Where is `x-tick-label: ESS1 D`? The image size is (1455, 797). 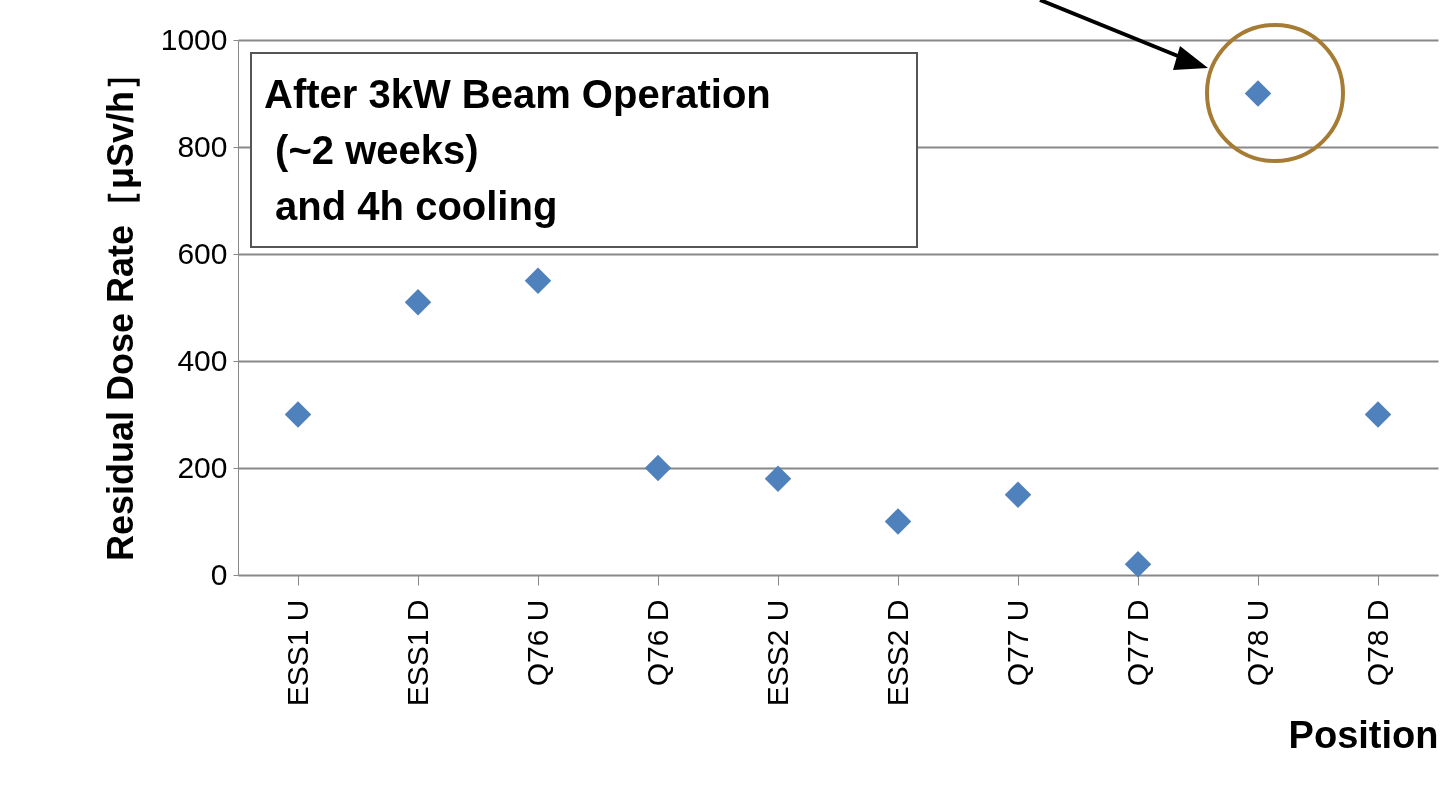
x-tick-label: ESS1 D is located at coordinates (417, 653).